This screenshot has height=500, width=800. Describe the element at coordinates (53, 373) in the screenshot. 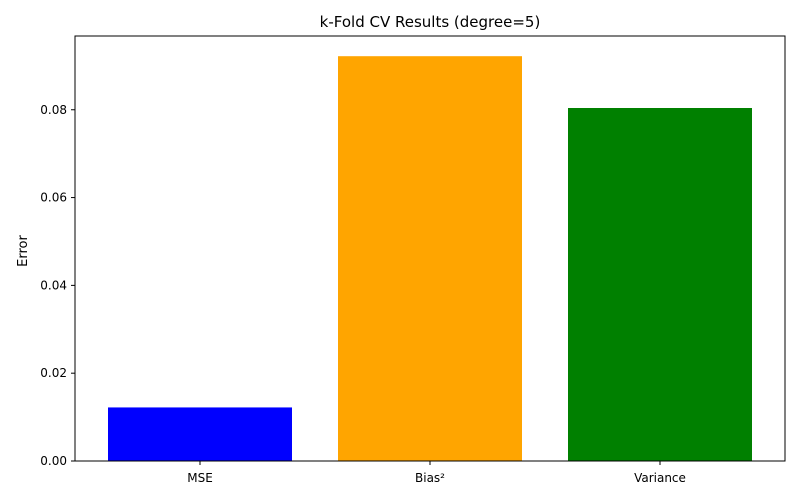

I see `y-tick-label-1: 0.02` at that location.